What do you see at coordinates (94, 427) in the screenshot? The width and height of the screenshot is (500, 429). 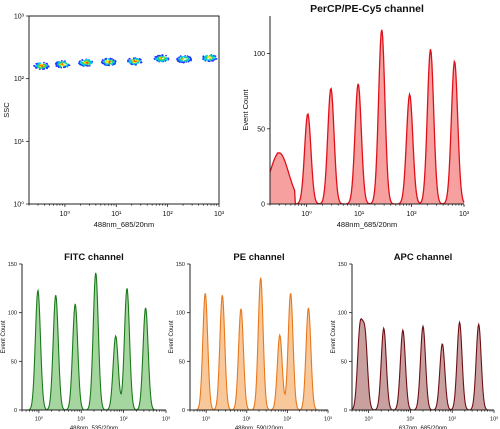 I see `x-axis-label: 488nm_535/20nm` at bounding box center [94, 427].